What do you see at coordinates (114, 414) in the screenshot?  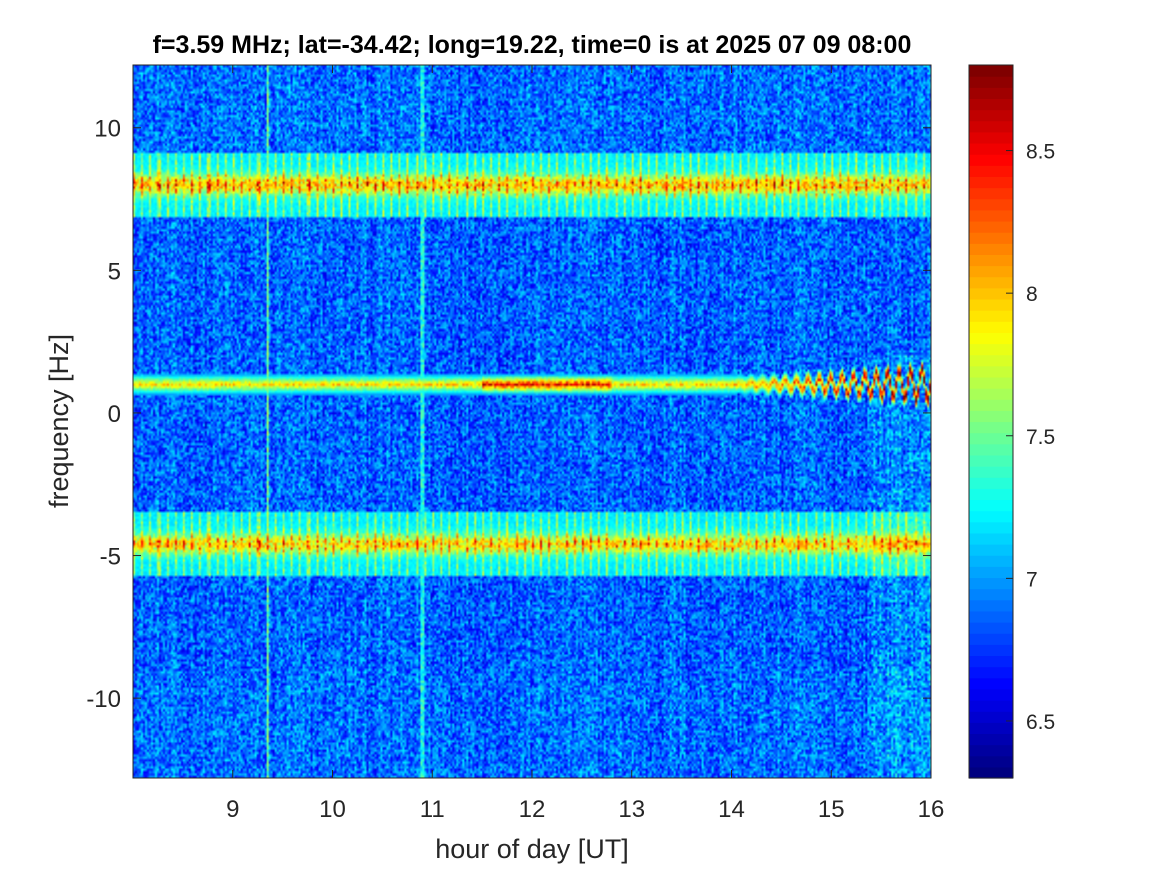 I see `y-tick-label: 0` at bounding box center [114, 414].